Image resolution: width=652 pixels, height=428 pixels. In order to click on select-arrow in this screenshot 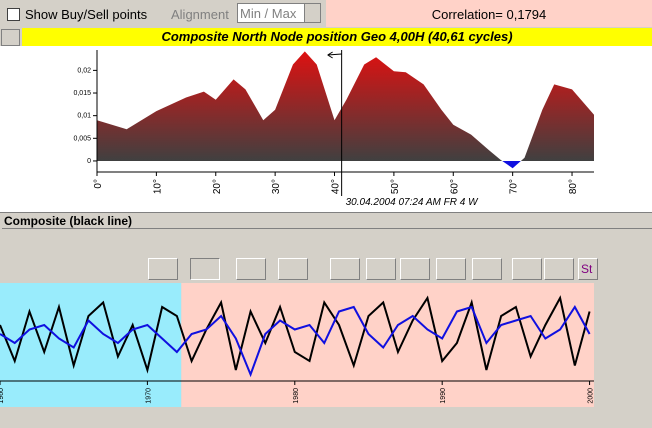, I will do `click(312, 13)`.